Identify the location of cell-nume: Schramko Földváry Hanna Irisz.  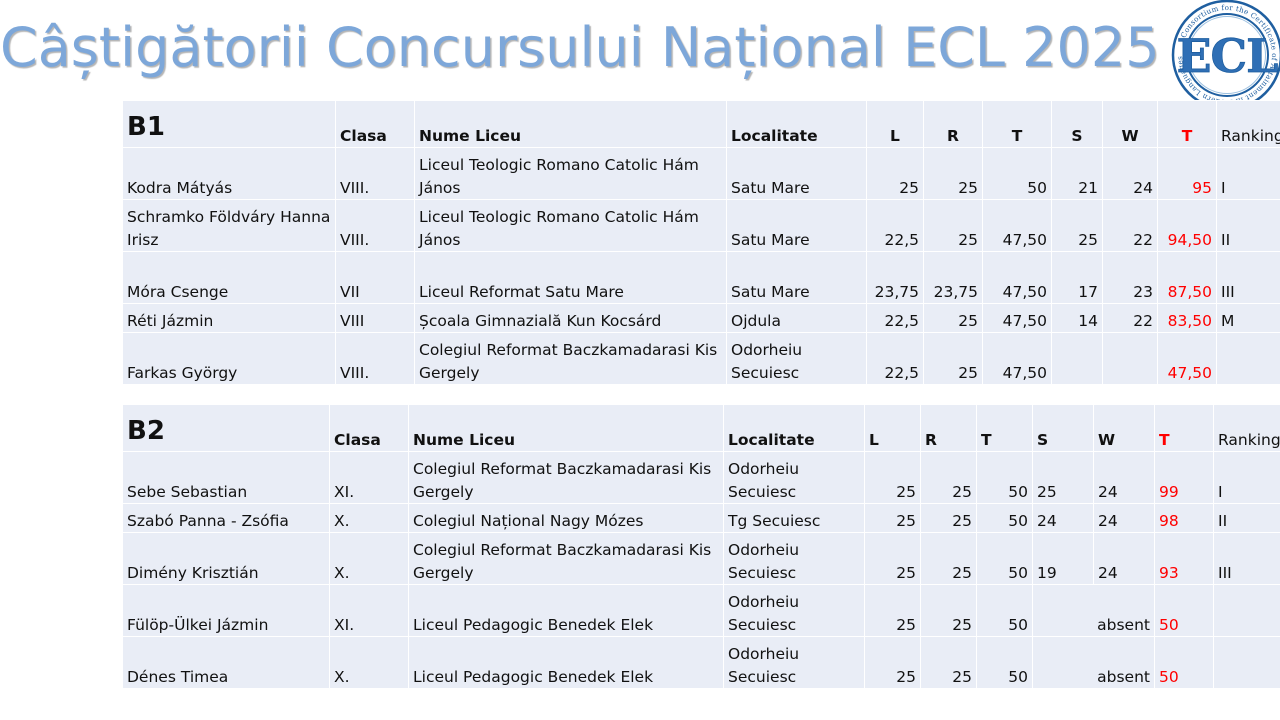
(229, 225).